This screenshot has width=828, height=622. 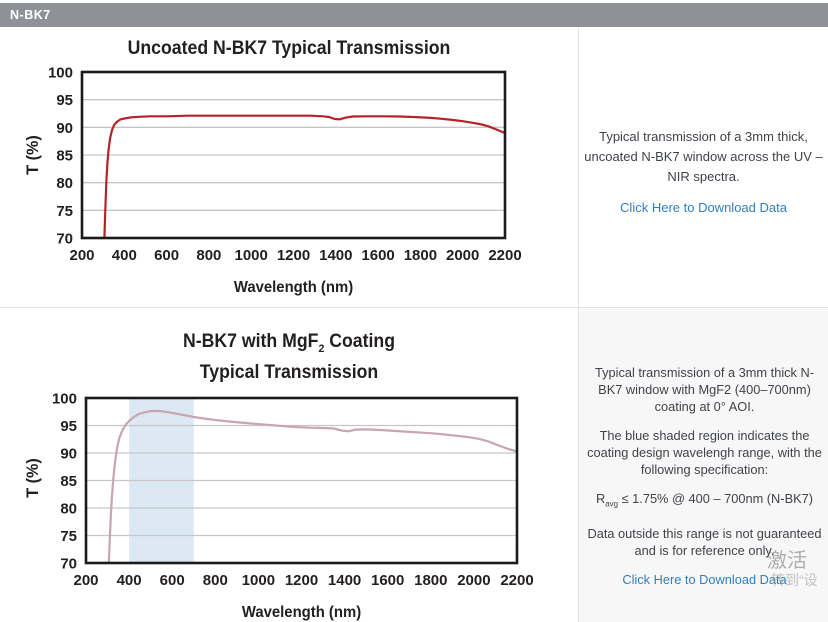 What do you see at coordinates (704, 500) in the screenshot?
I see `coating-spec-line: Ravg ≤ 1.75% @ 400 – 700nm (N-BK7)` at bounding box center [704, 500].